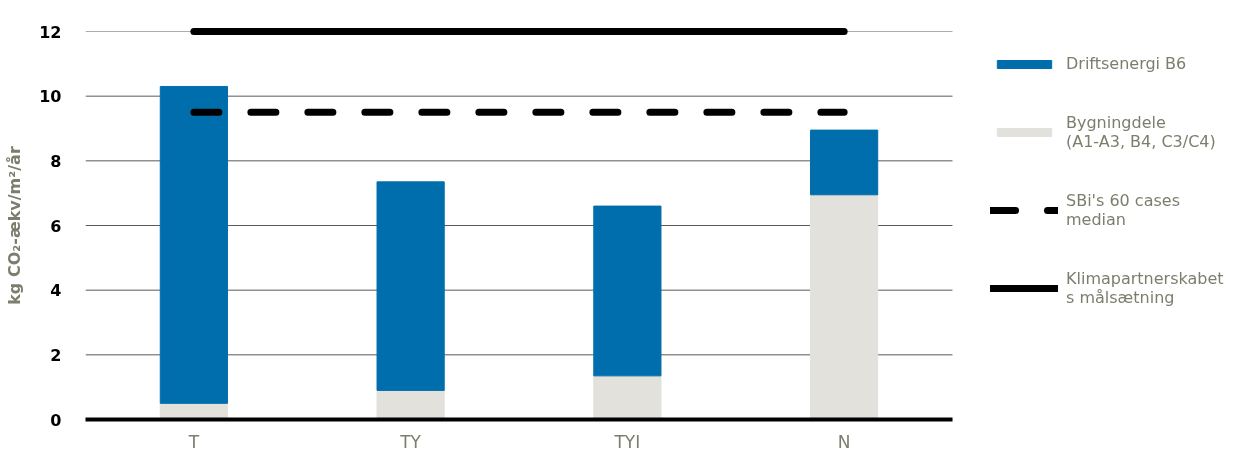 This screenshot has height=454, width=1251. What do you see at coordinates (56, 226) in the screenshot?
I see `y-tick-label: 6` at bounding box center [56, 226].